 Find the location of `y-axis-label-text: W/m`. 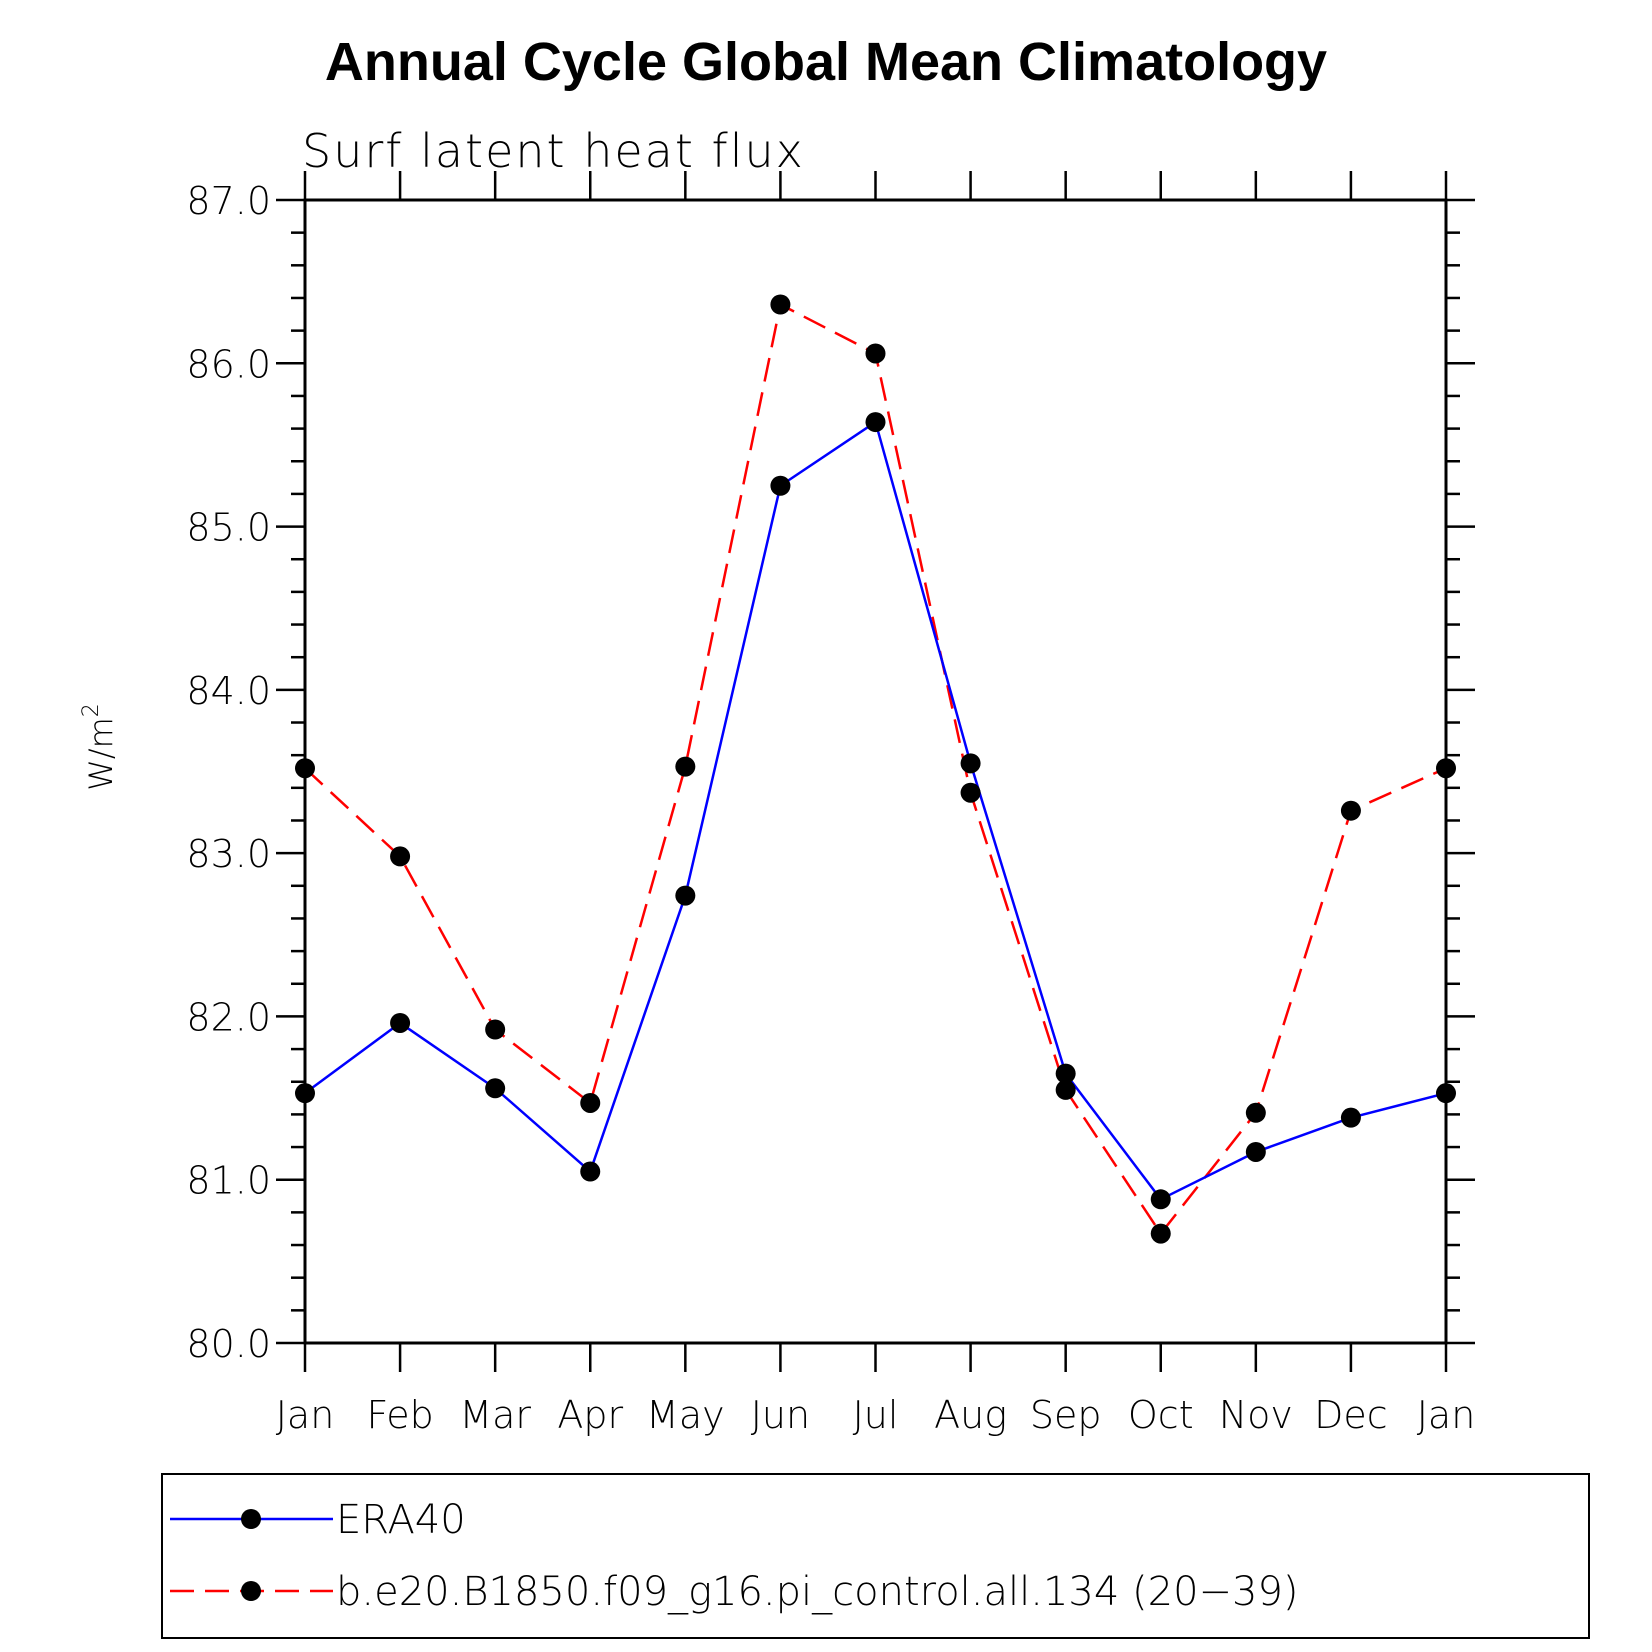

y-axis-label-text: W/m is located at coordinates (101, 754).